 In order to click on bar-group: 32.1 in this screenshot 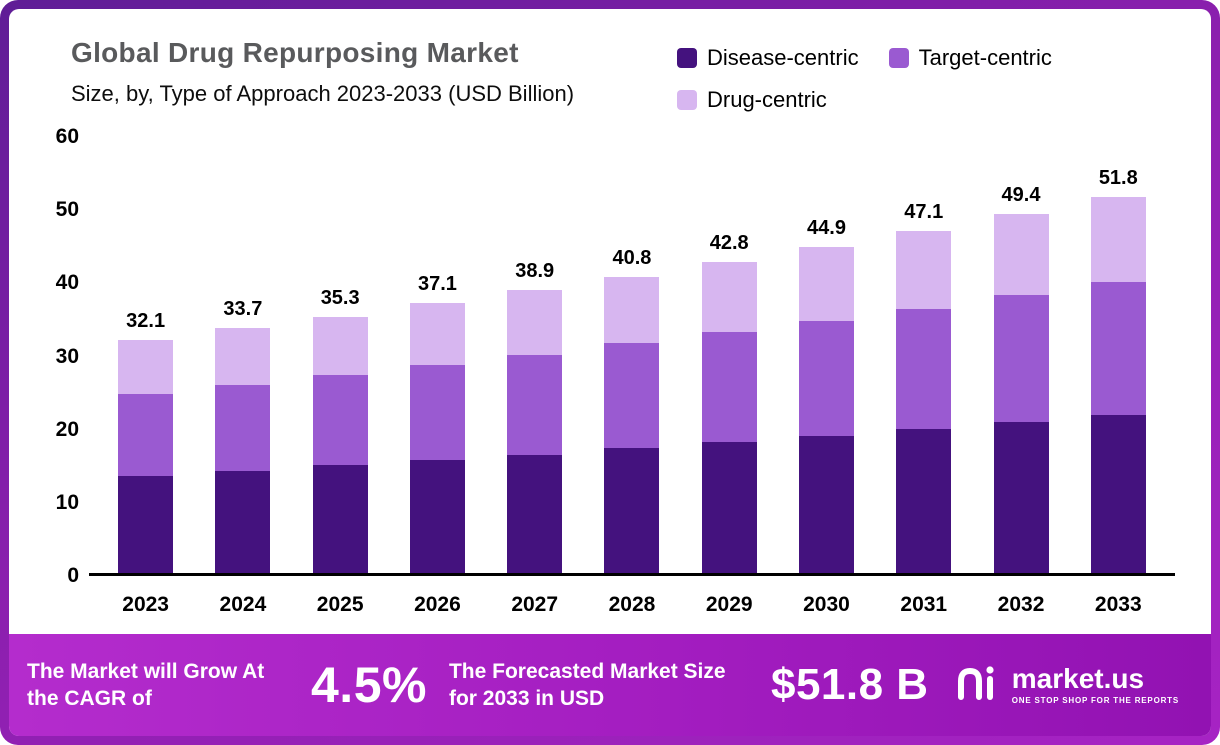, I will do `click(145, 355)`.